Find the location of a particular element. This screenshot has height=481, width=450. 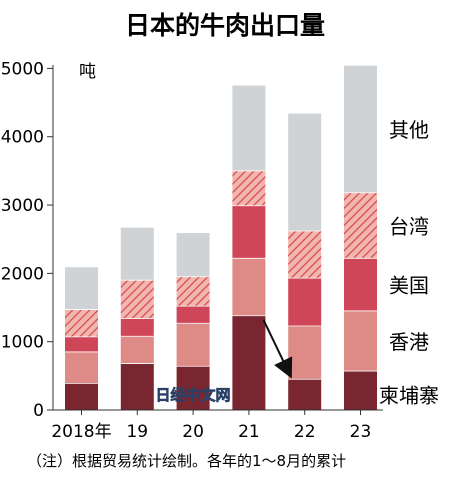

source-note: （注）根据贸易统计绘制。各年的1～8月的累计 is located at coordinates (186, 461).